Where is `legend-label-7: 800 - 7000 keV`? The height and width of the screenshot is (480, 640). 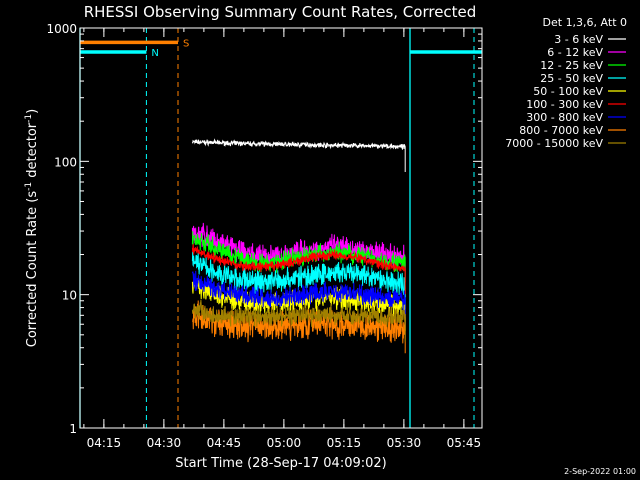 legend-label-7: 800 - 7000 keV is located at coordinates (561, 130).